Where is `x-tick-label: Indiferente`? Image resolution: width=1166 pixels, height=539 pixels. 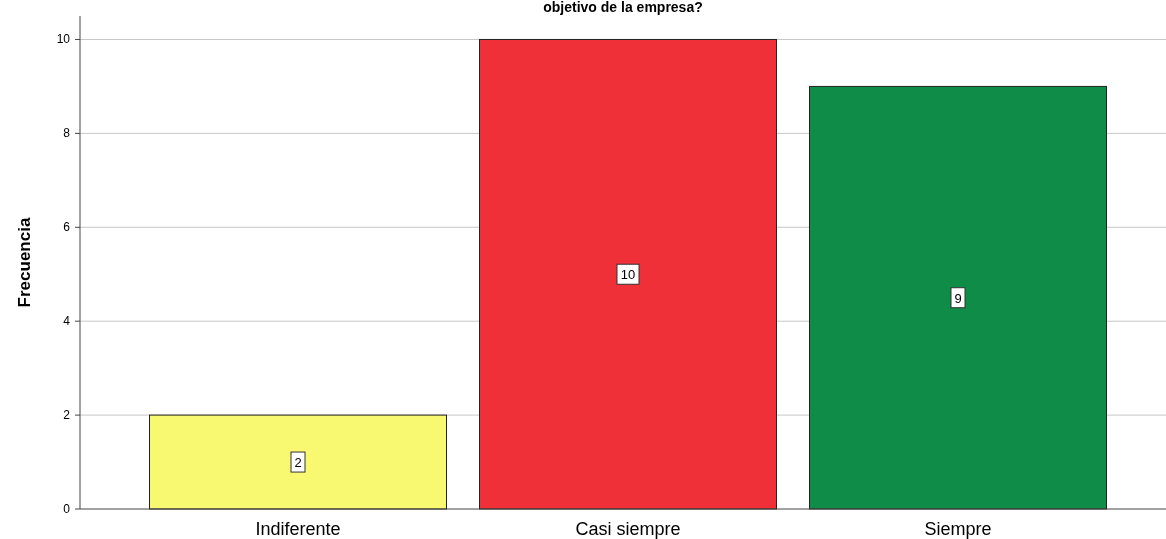 x-tick-label: Indiferente is located at coordinates (298, 529).